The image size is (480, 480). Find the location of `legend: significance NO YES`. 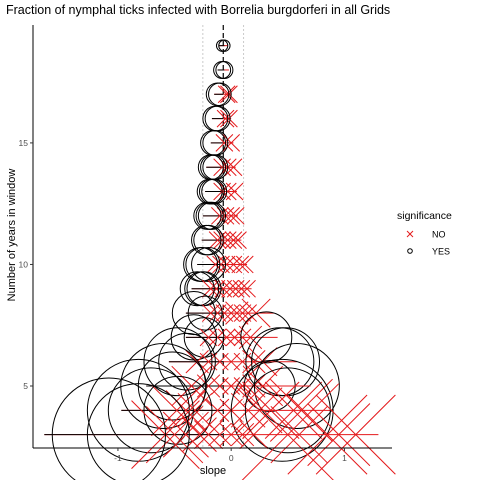

legend: significance NO YES is located at coordinates (424, 233).